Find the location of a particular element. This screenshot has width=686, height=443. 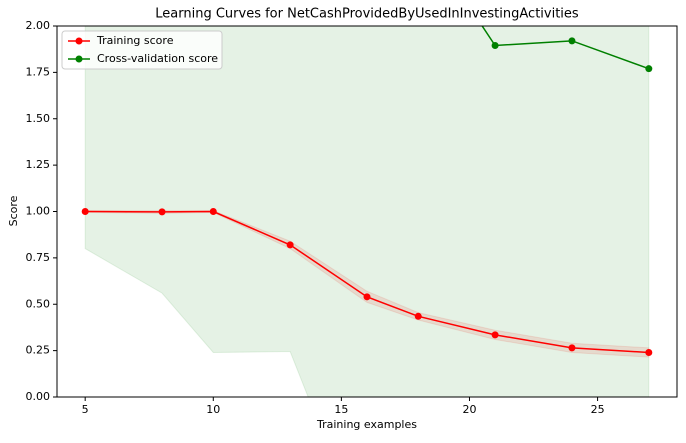

y-tick-label: 1.50 is located at coordinates (38, 118).